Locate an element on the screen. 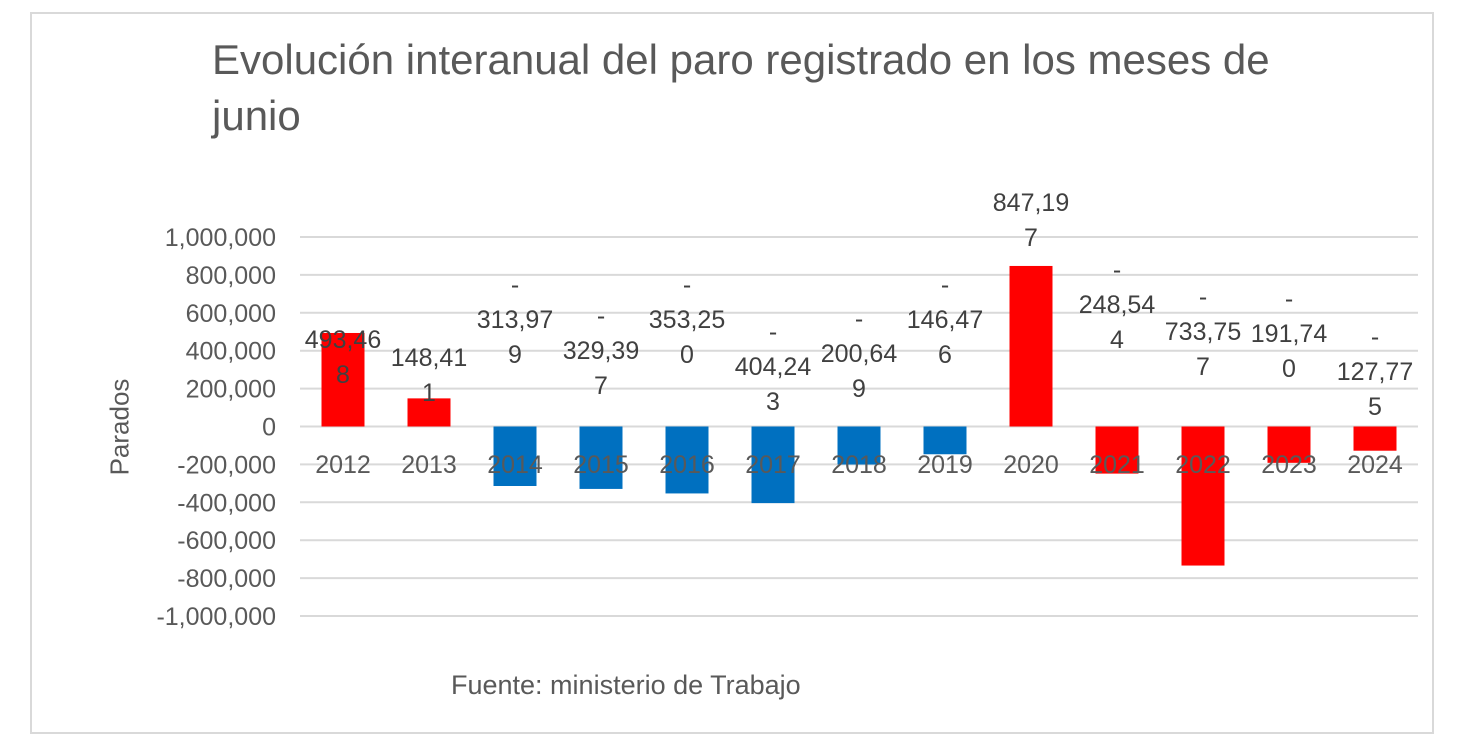 The height and width of the screenshot is (753, 1471). bar-2021 is located at coordinates (1117, 450).